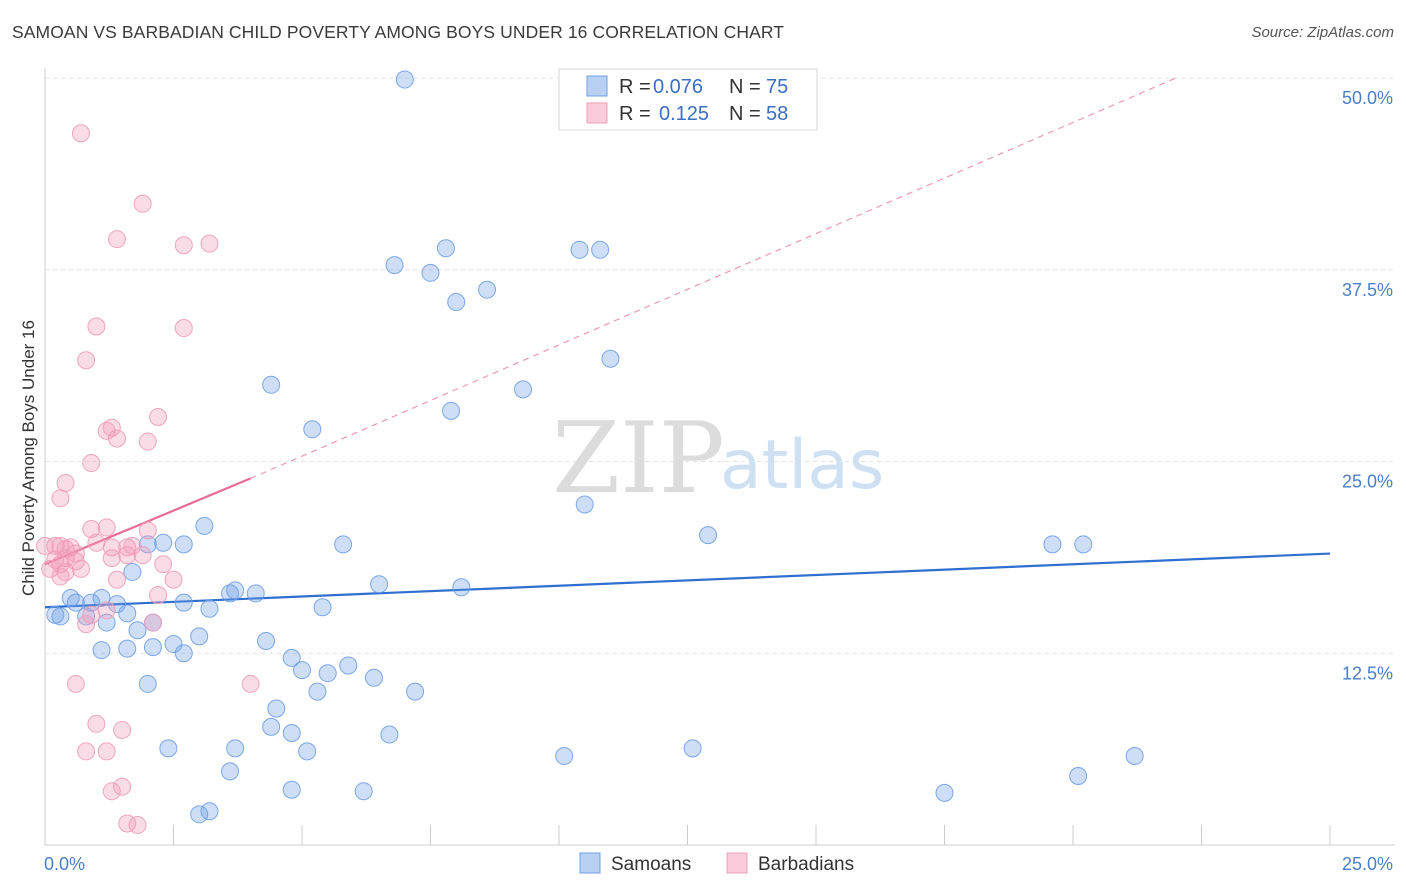 Image resolution: width=1406 pixels, height=892 pixels. I want to click on legend-barbadians-n: 58, so click(777, 114).